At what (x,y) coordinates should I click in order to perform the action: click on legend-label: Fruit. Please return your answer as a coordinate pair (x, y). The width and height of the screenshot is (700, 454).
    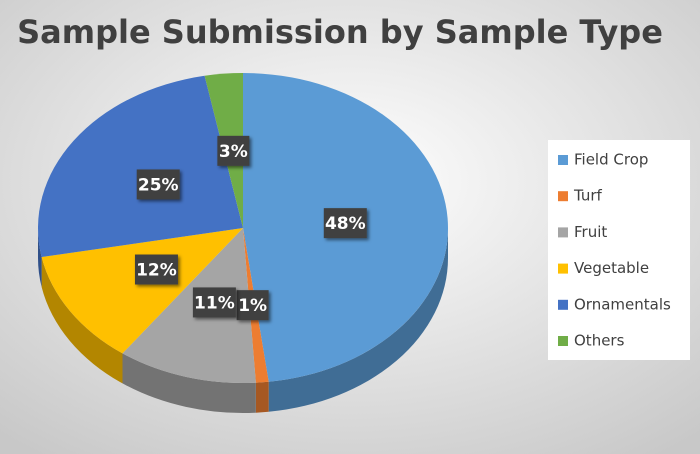
    Looking at the image, I should click on (590, 232).